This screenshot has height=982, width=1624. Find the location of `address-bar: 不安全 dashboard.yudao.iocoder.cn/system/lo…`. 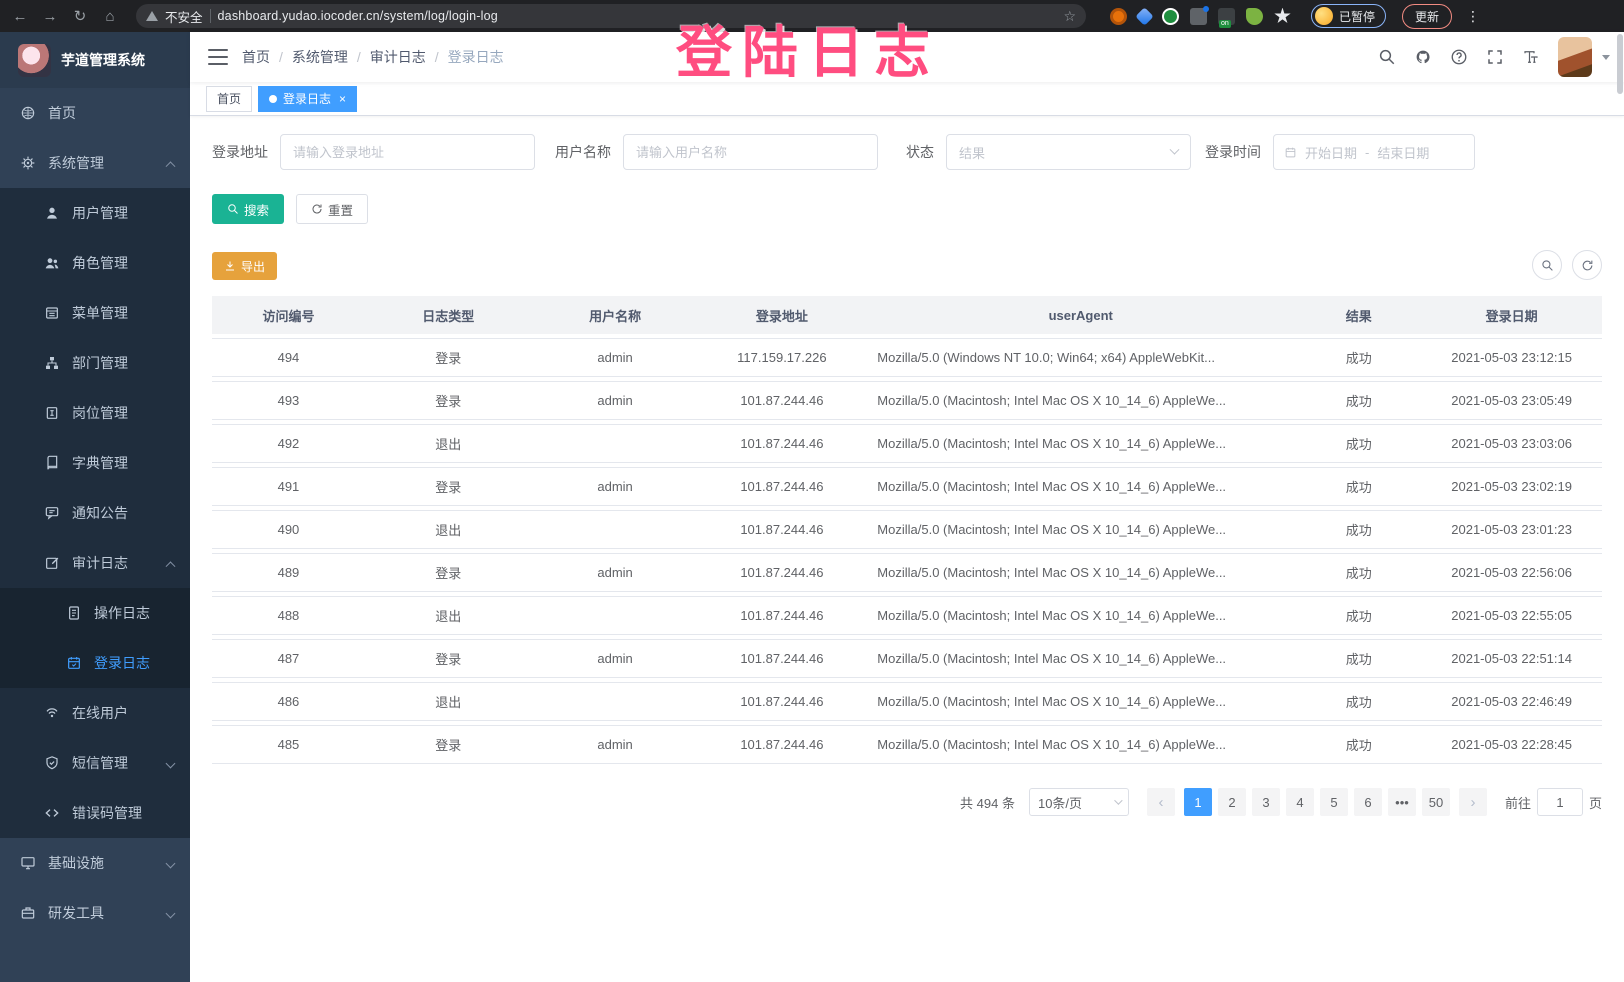

address-bar: 不安全 dashboard.yudao.iocoder.cn/system/lo… is located at coordinates (611, 16).